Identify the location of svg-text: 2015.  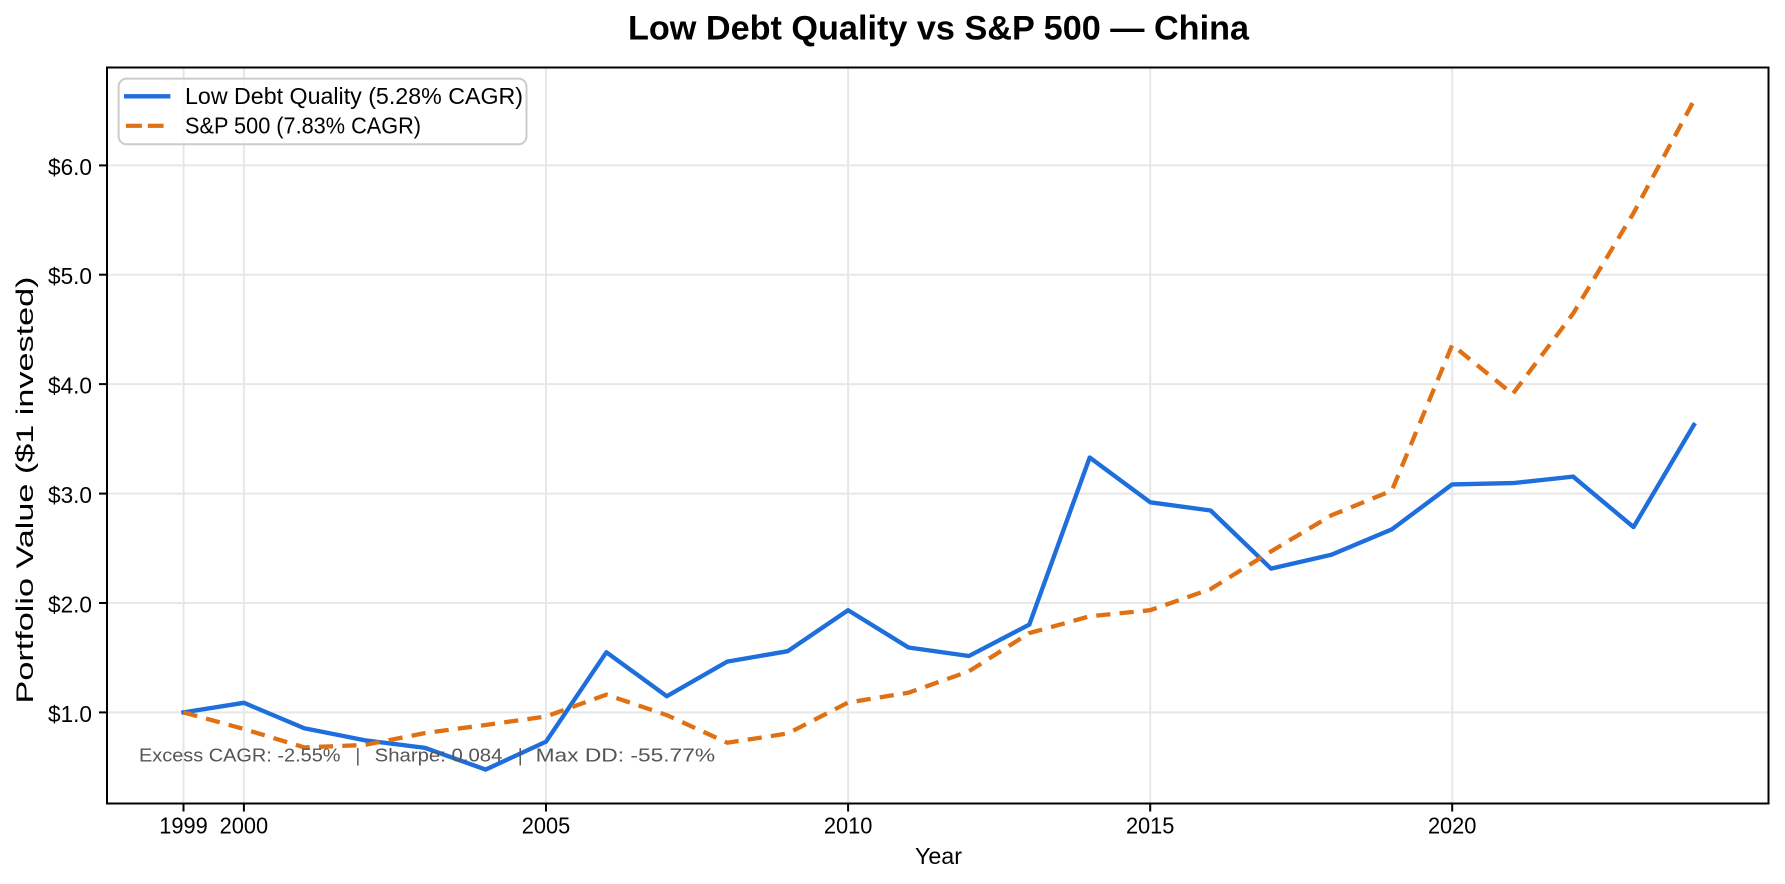
(1150, 826).